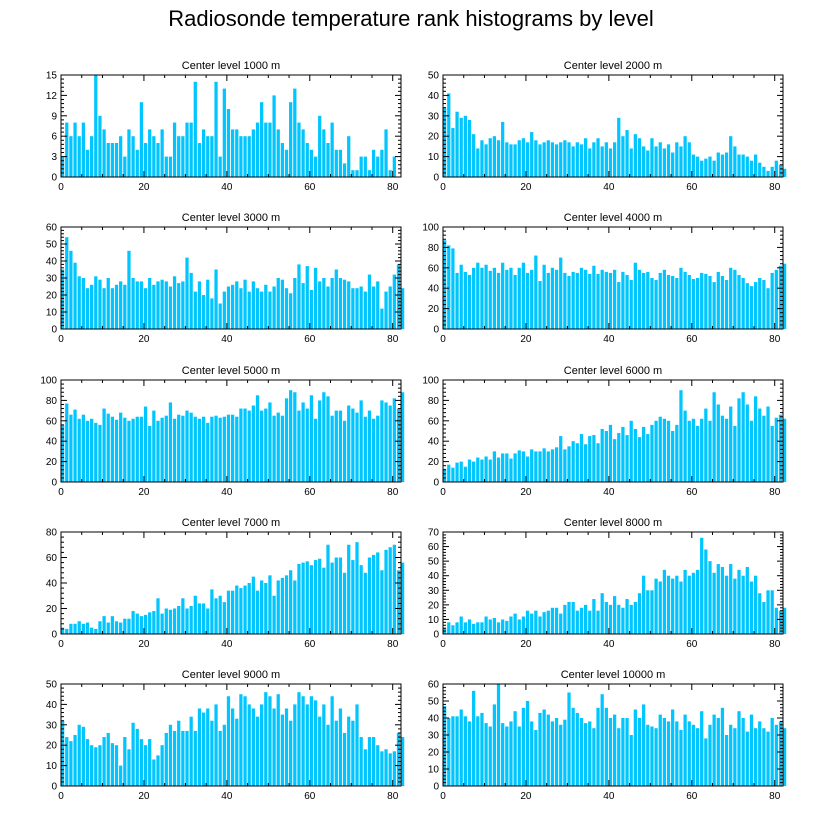 Image resolution: width=822 pixels, height=824 pixels. What do you see at coordinates (613, 371) in the screenshot?
I see `panel-title: Center level 6000 m` at bounding box center [613, 371].